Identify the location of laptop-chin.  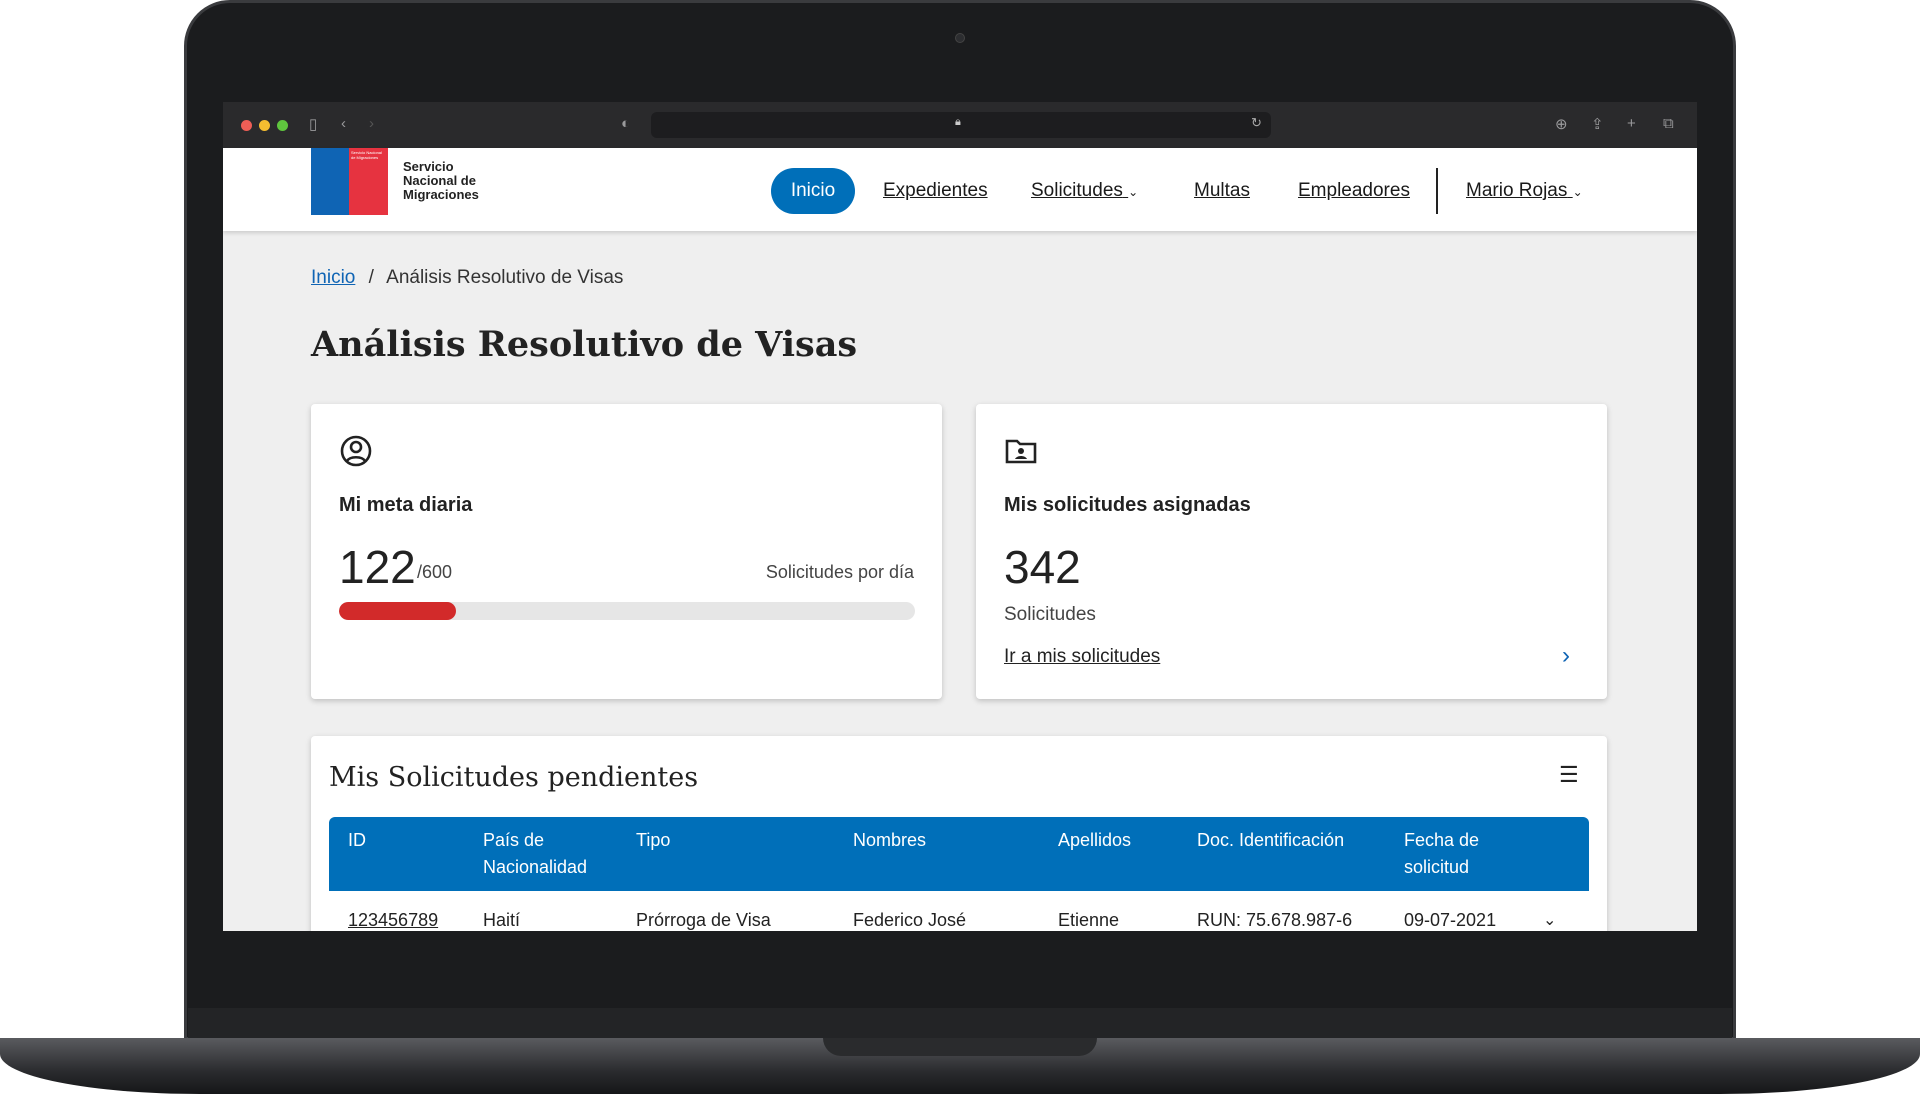
(960, 1024).